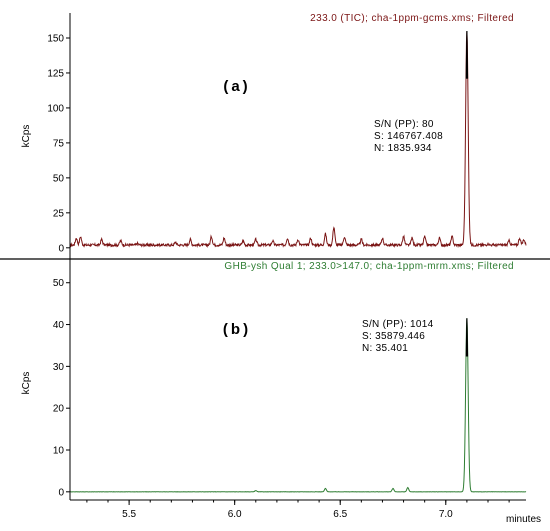  Describe the element at coordinates (412, 18) in the screenshot. I see `panel-a-title: 233.0 (TIC); cha-1ppm-gcms.xms; Filtered` at that location.